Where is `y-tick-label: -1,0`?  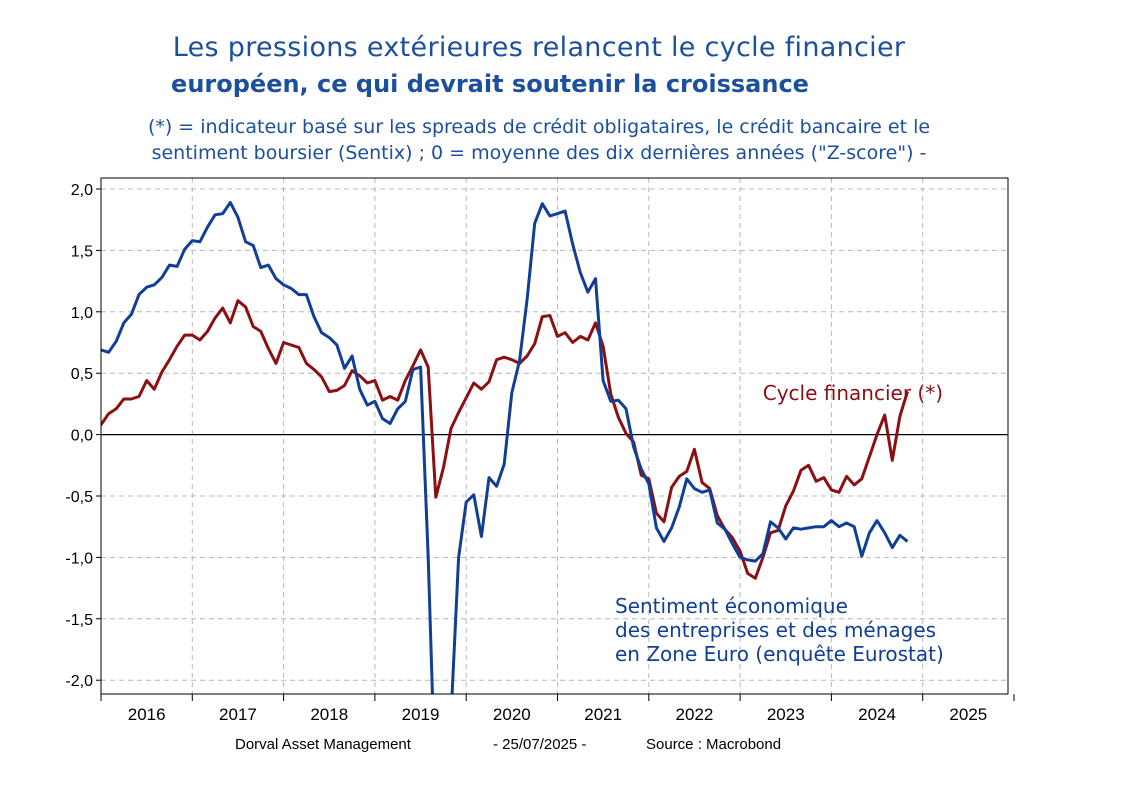 y-tick-label: -1,0 is located at coordinates (79, 558).